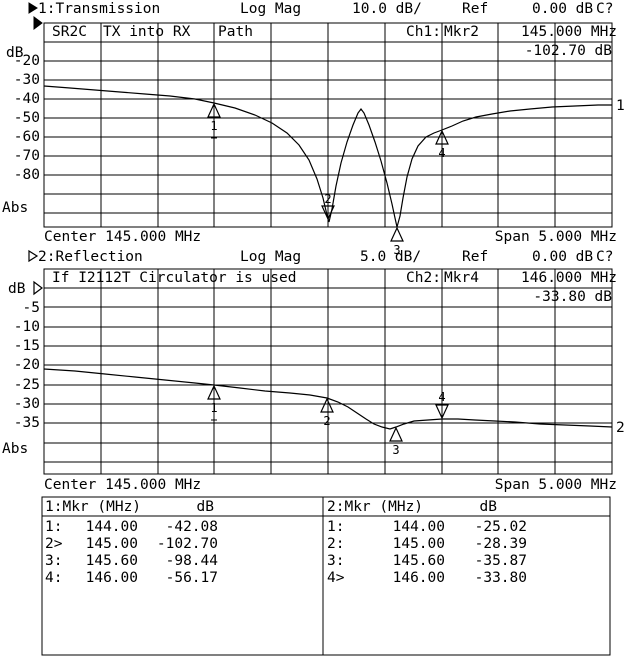 This screenshot has height=659, width=640. Describe the element at coordinates (122, 237) in the screenshot. I see `ch1-center-label: Center 145.000 MHz` at that location.